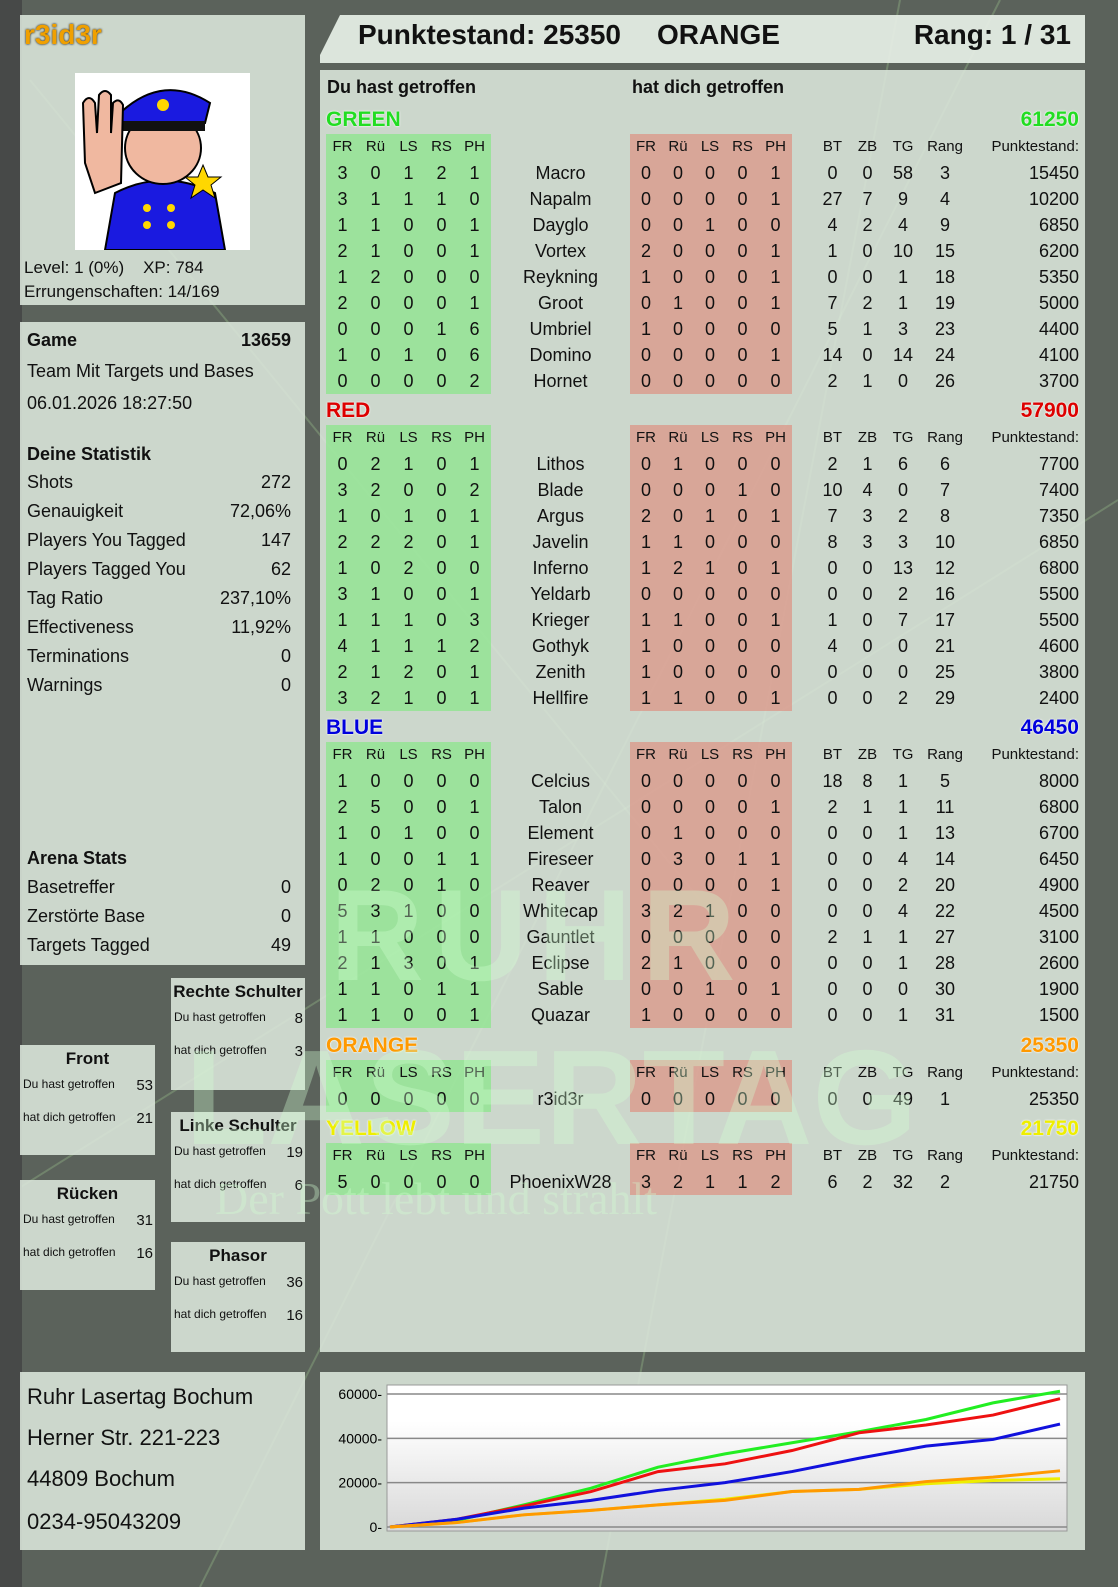  What do you see at coordinates (560, 1182) in the screenshot?
I see `player-name-cell: PhoenixW28` at bounding box center [560, 1182].